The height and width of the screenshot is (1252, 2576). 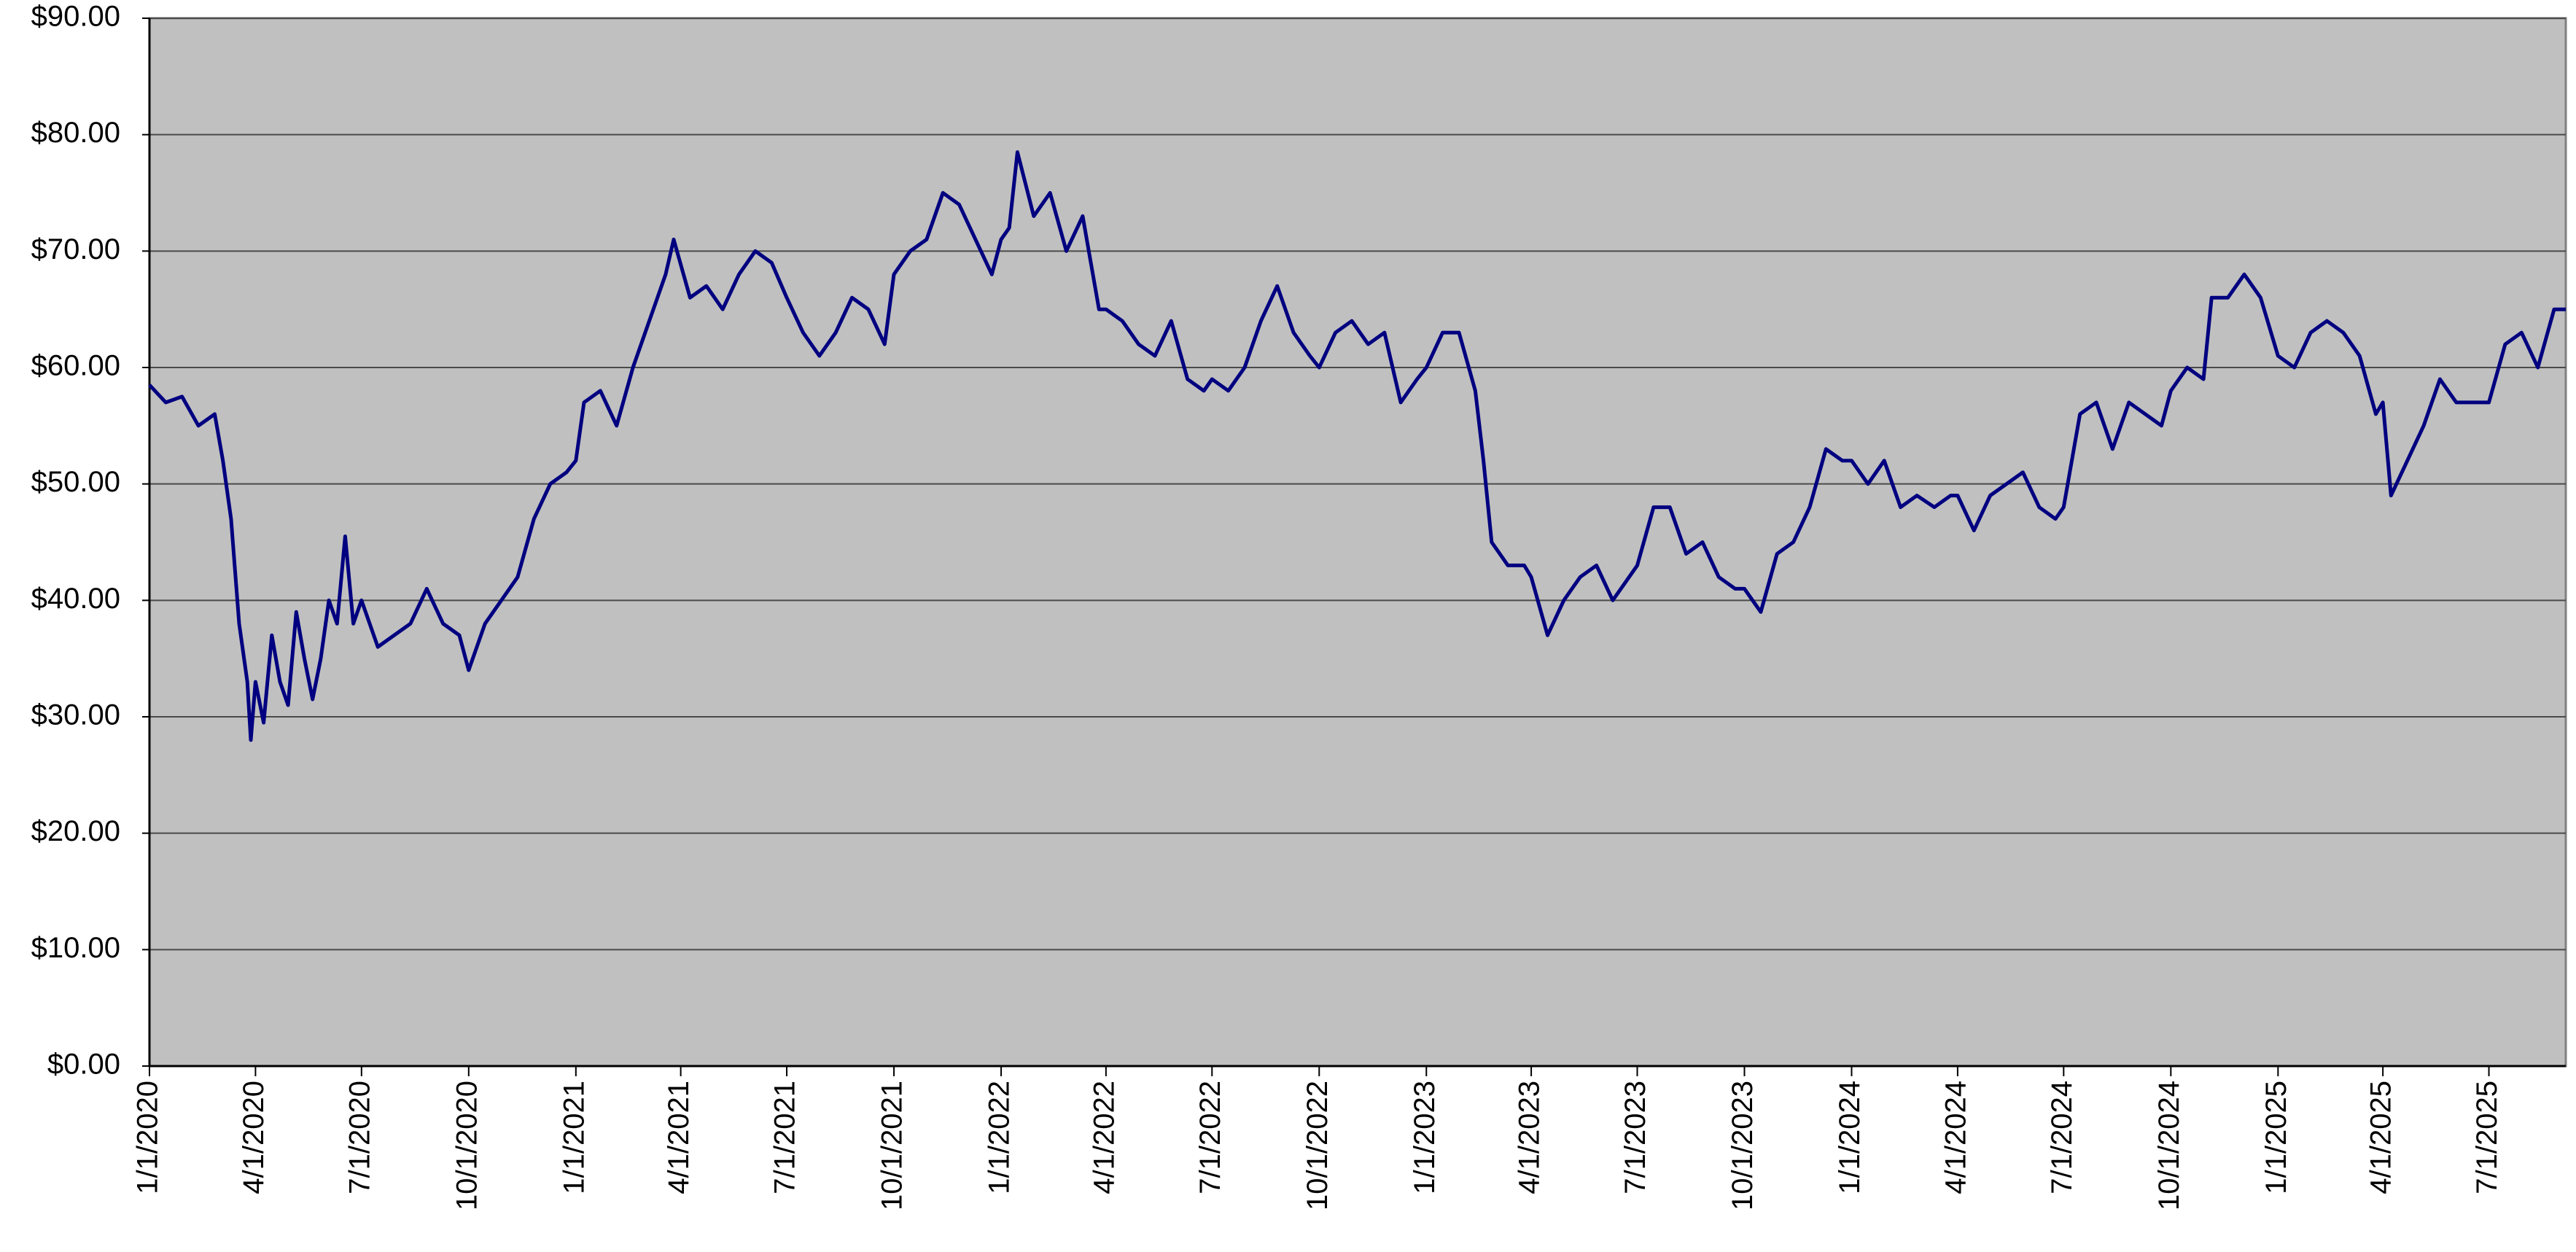 What do you see at coordinates (1850, 1137) in the screenshot?
I see `x-tick-label: 1/1/2024` at bounding box center [1850, 1137].